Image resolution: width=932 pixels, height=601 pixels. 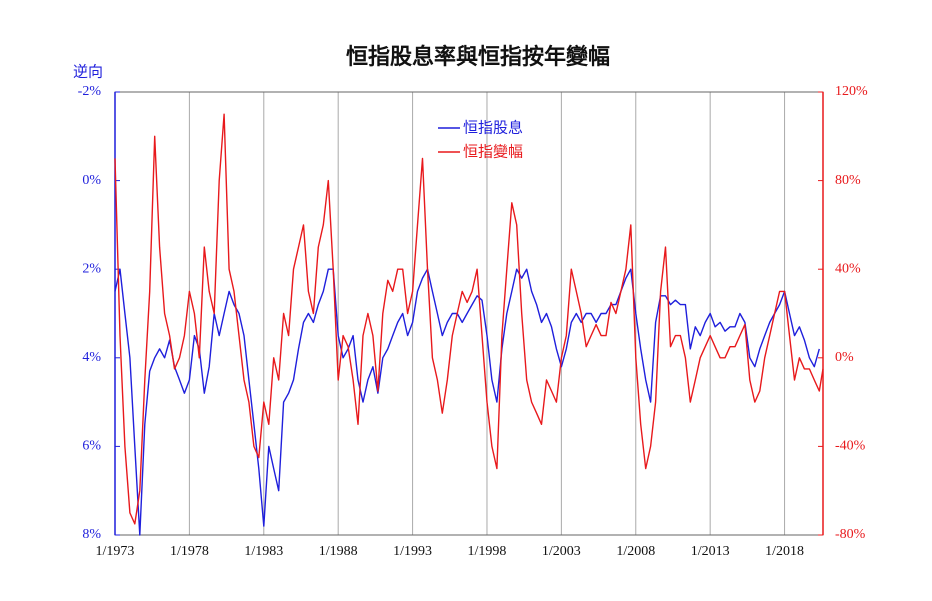 What do you see at coordinates (478, 57) in the screenshot?
I see `chart-title: 恒指股息率與恒指按年變幅` at bounding box center [478, 57].